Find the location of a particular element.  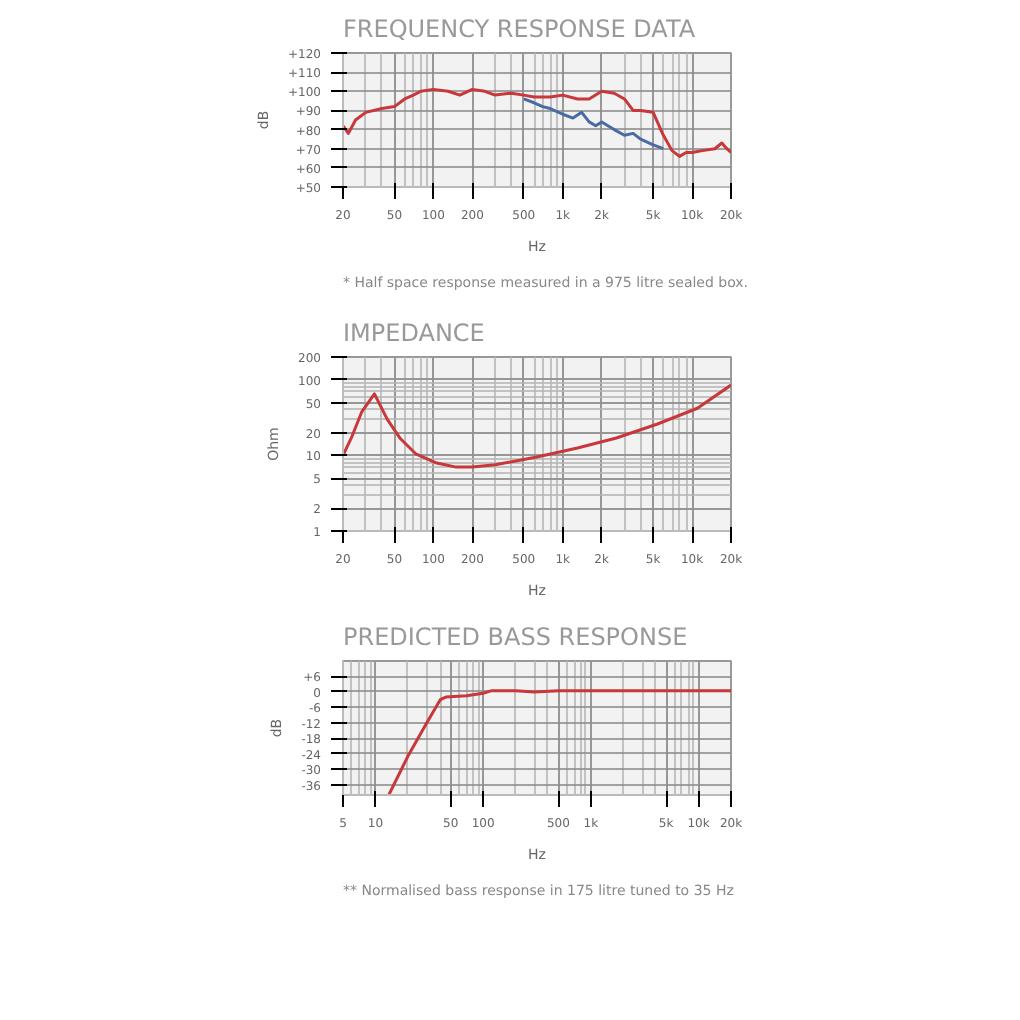

chart-title: PREDICTED BASS RESPONSE is located at coordinates (515, 637).